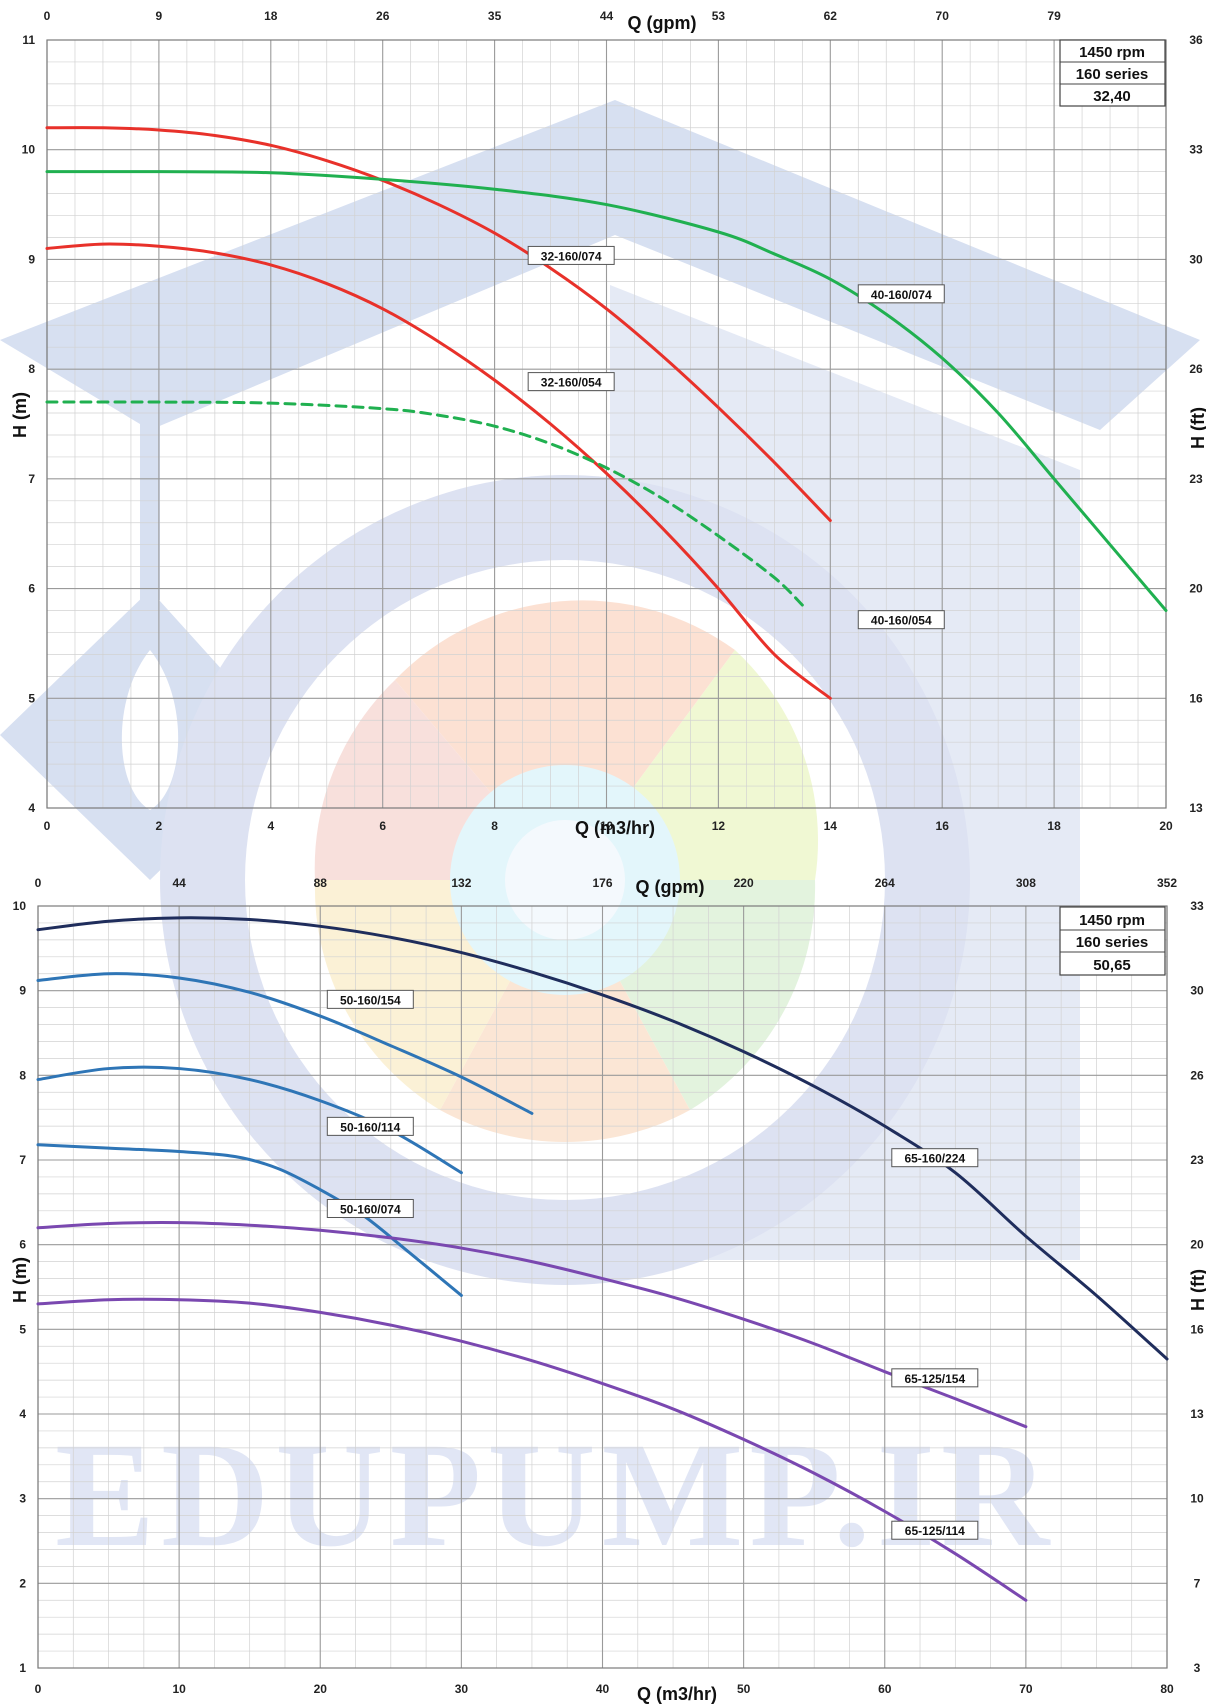 Image resolution: width=1206 pixels, height=1704 pixels. What do you see at coordinates (885, 883) in the screenshot?
I see `x2-tick-label: 264` at bounding box center [885, 883].